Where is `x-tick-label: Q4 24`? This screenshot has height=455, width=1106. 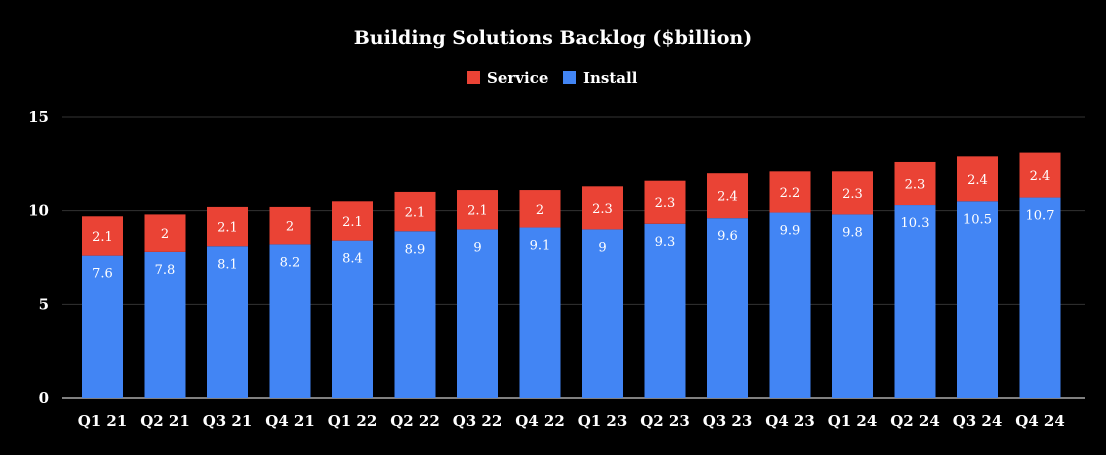
x-tick-label: Q4 24 is located at coordinates (1040, 421).